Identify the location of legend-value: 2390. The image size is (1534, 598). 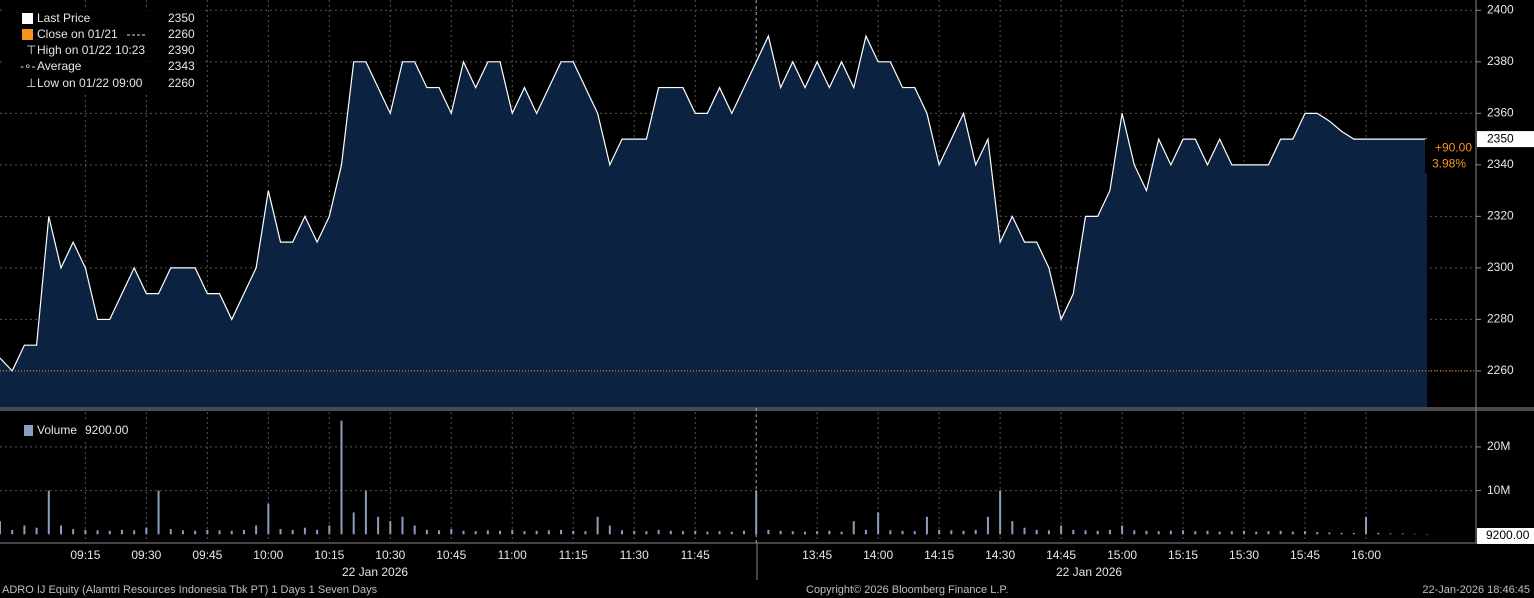
(181, 50).